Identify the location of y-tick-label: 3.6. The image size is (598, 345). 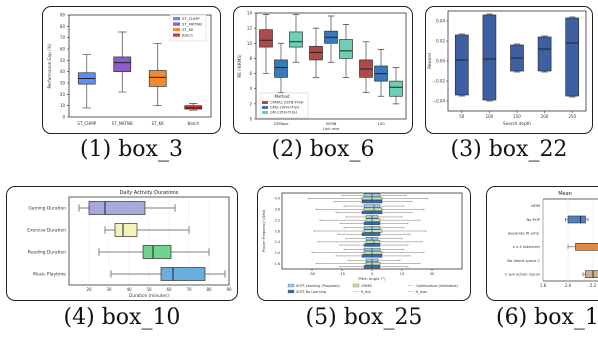
(277, 210).